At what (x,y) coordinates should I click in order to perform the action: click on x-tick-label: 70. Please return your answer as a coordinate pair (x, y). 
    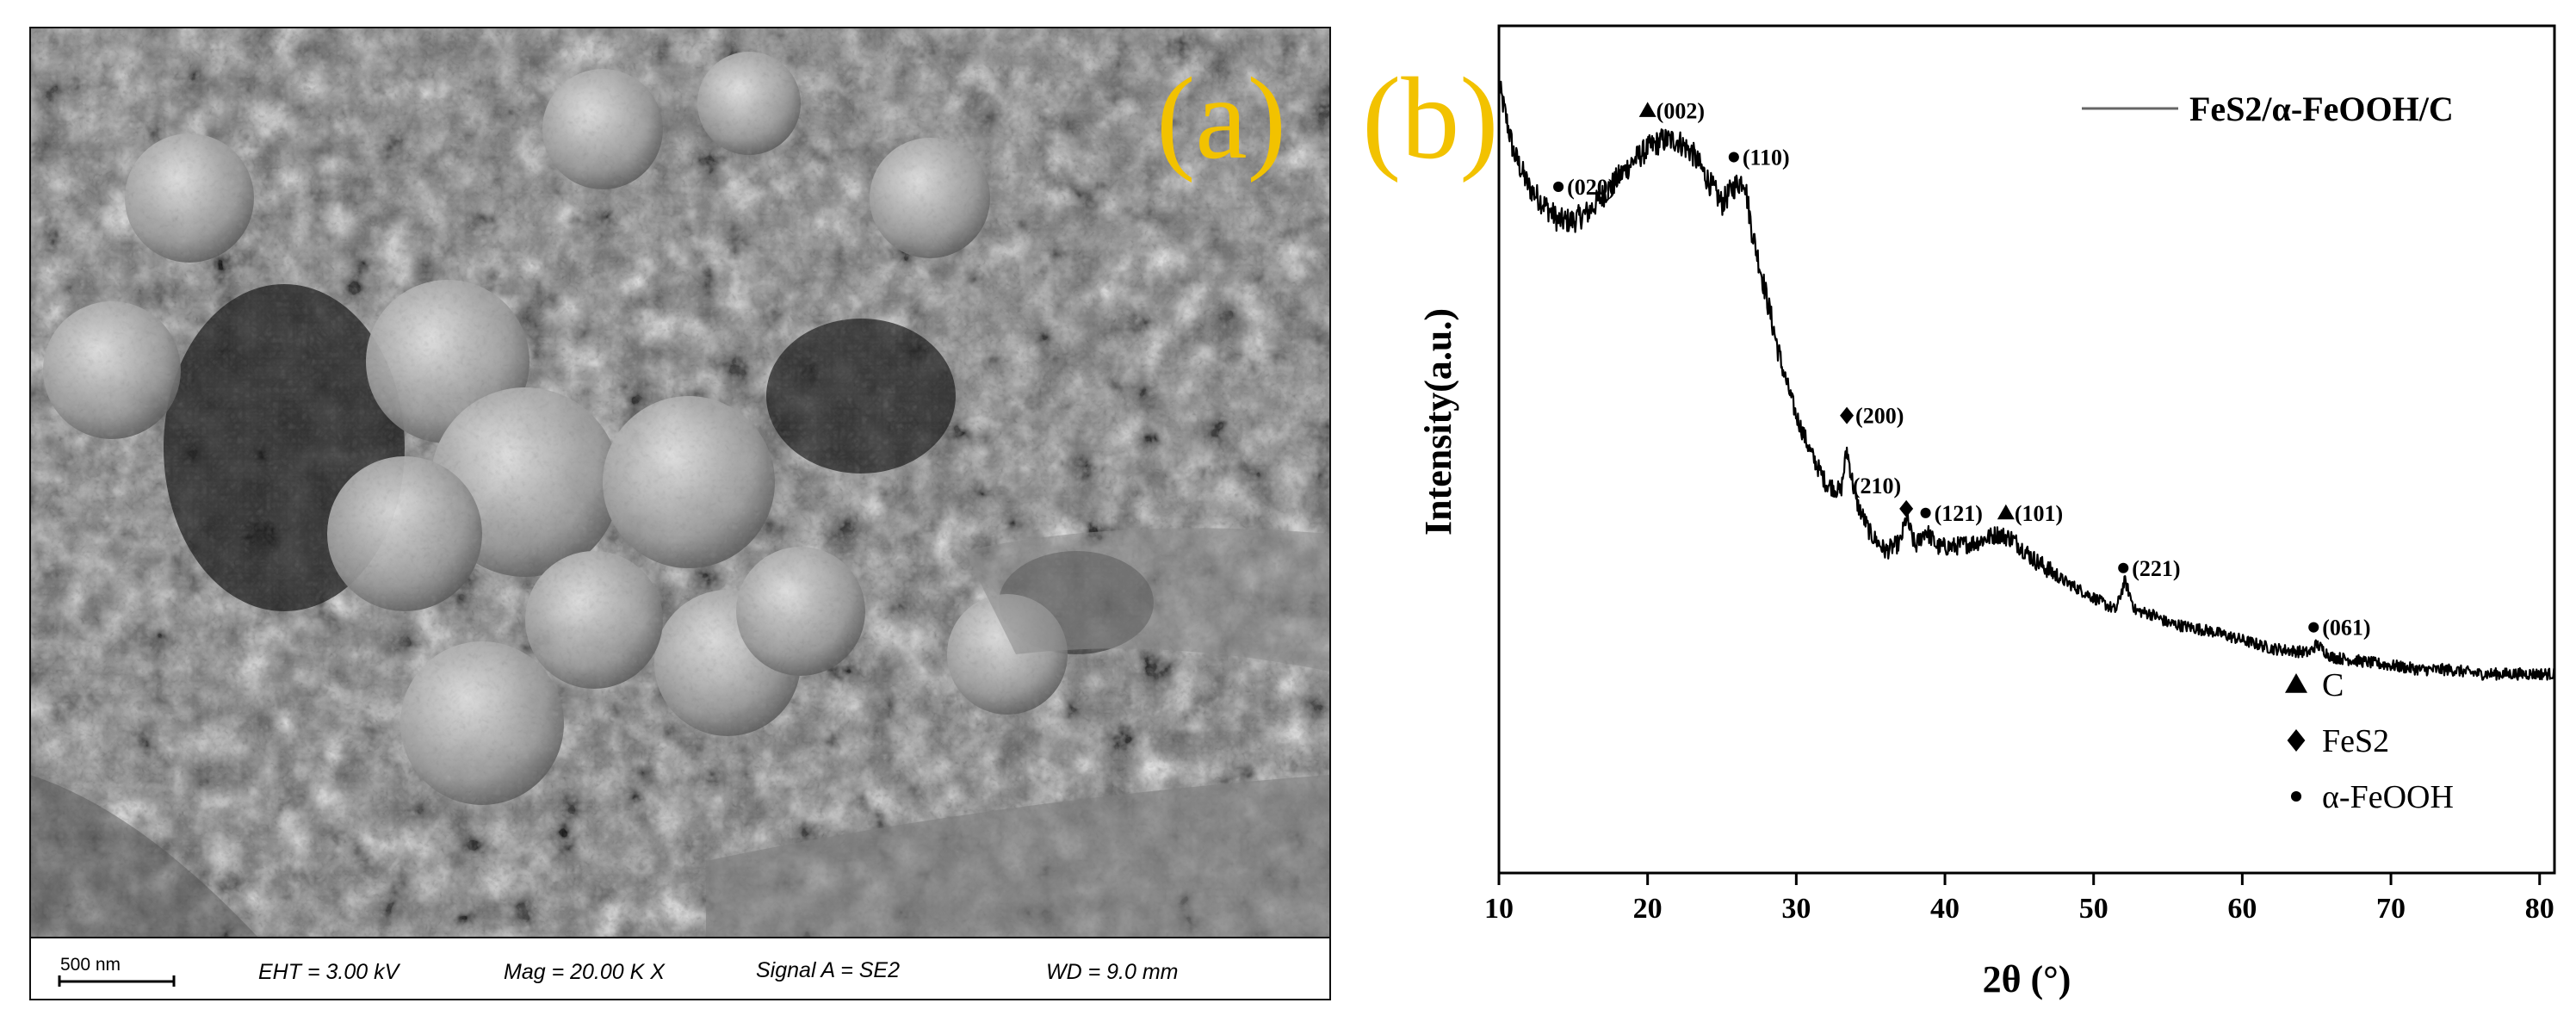
    Looking at the image, I should click on (2391, 909).